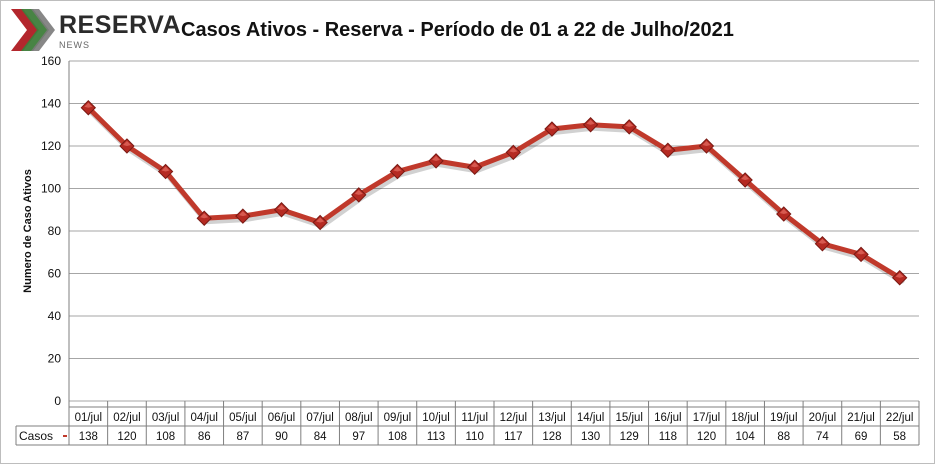 This screenshot has width=935, height=464. Describe the element at coordinates (33, 30) in the screenshot. I see `chevron-logo-icon` at that location.